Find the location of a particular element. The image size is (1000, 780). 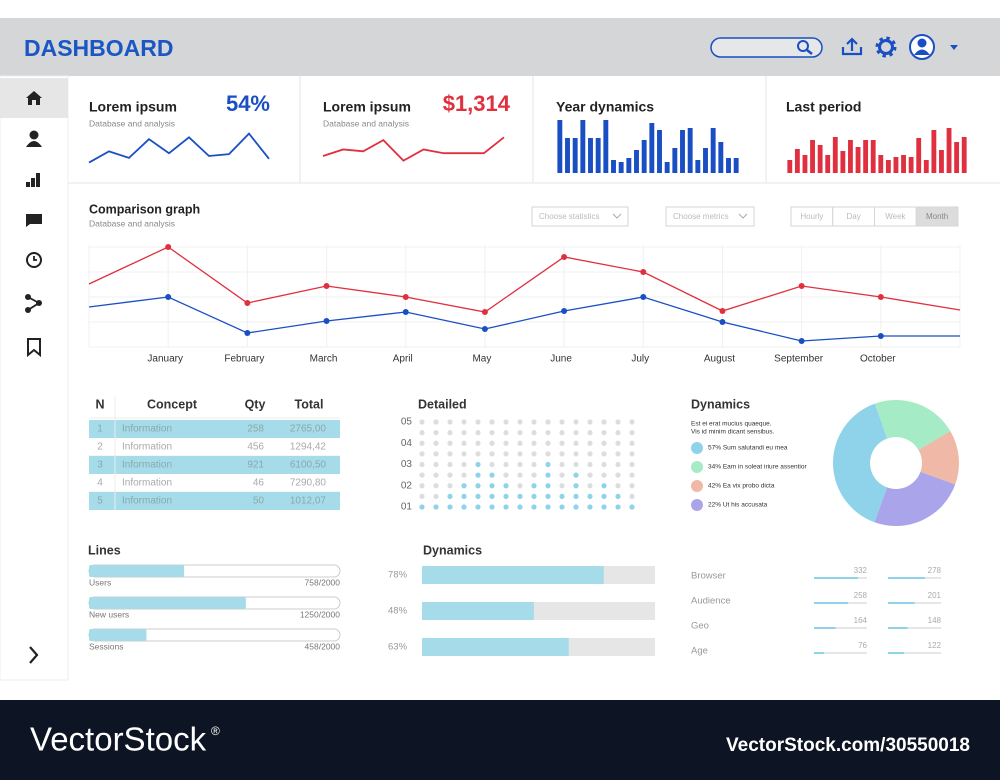

level-label: 01 is located at coordinates (407, 507).